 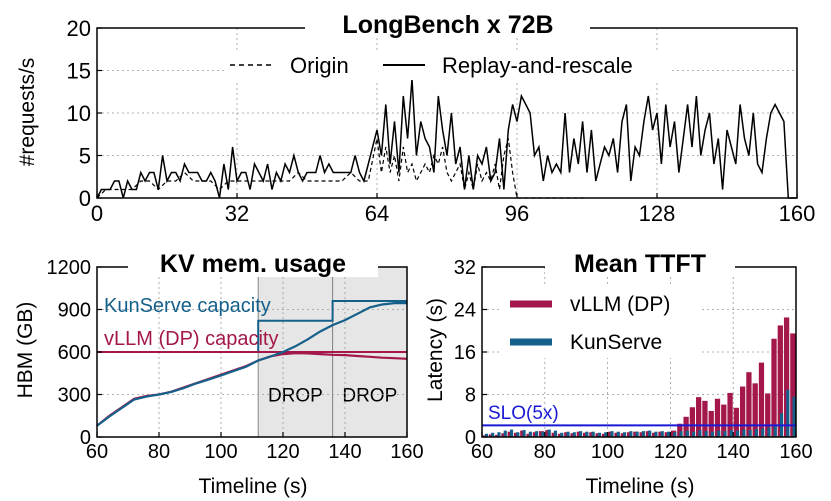 What do you see at coordinates (545, 452) in the screenshot?
I see `ttft-xtick-label: 80` at bounding box center [545, 452].